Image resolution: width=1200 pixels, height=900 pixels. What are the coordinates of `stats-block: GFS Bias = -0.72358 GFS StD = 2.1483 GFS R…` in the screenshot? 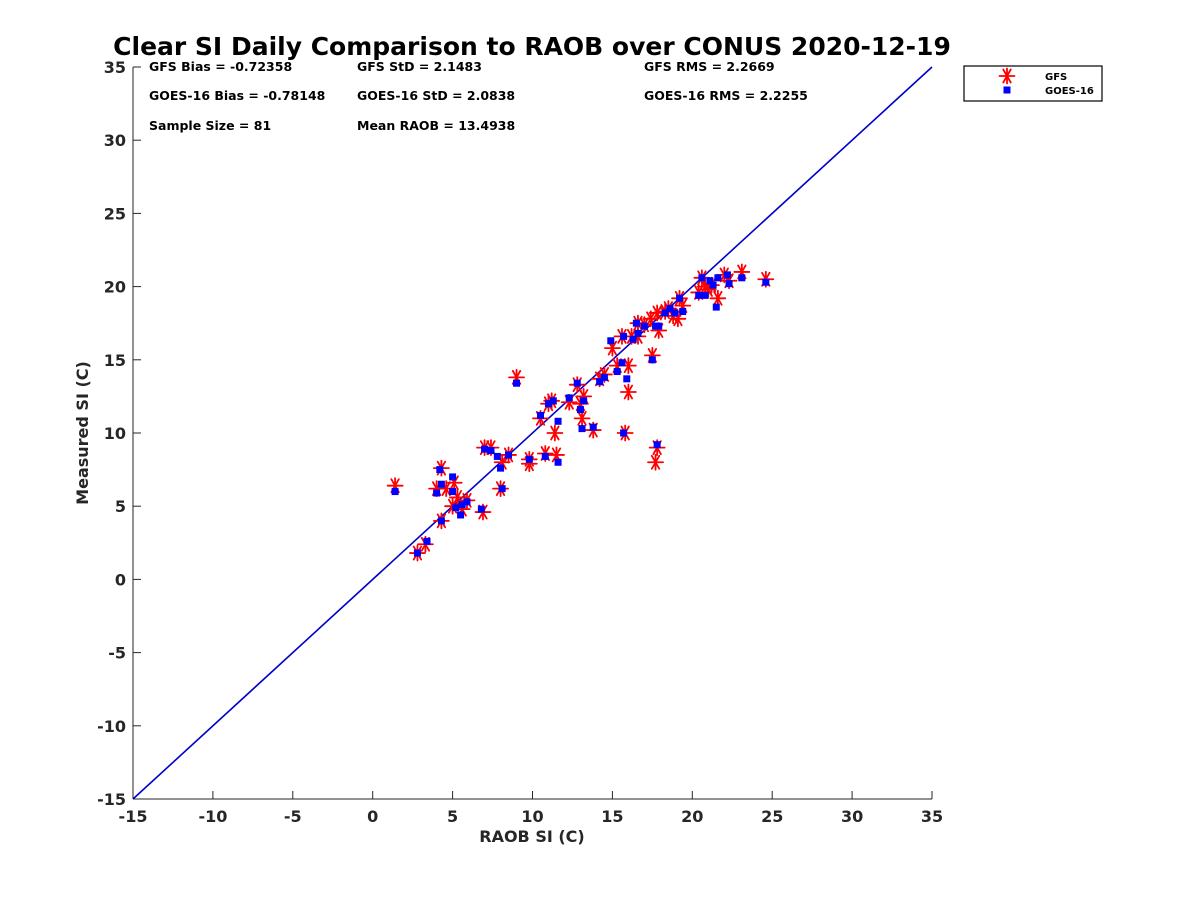 It's located at (478, 96).